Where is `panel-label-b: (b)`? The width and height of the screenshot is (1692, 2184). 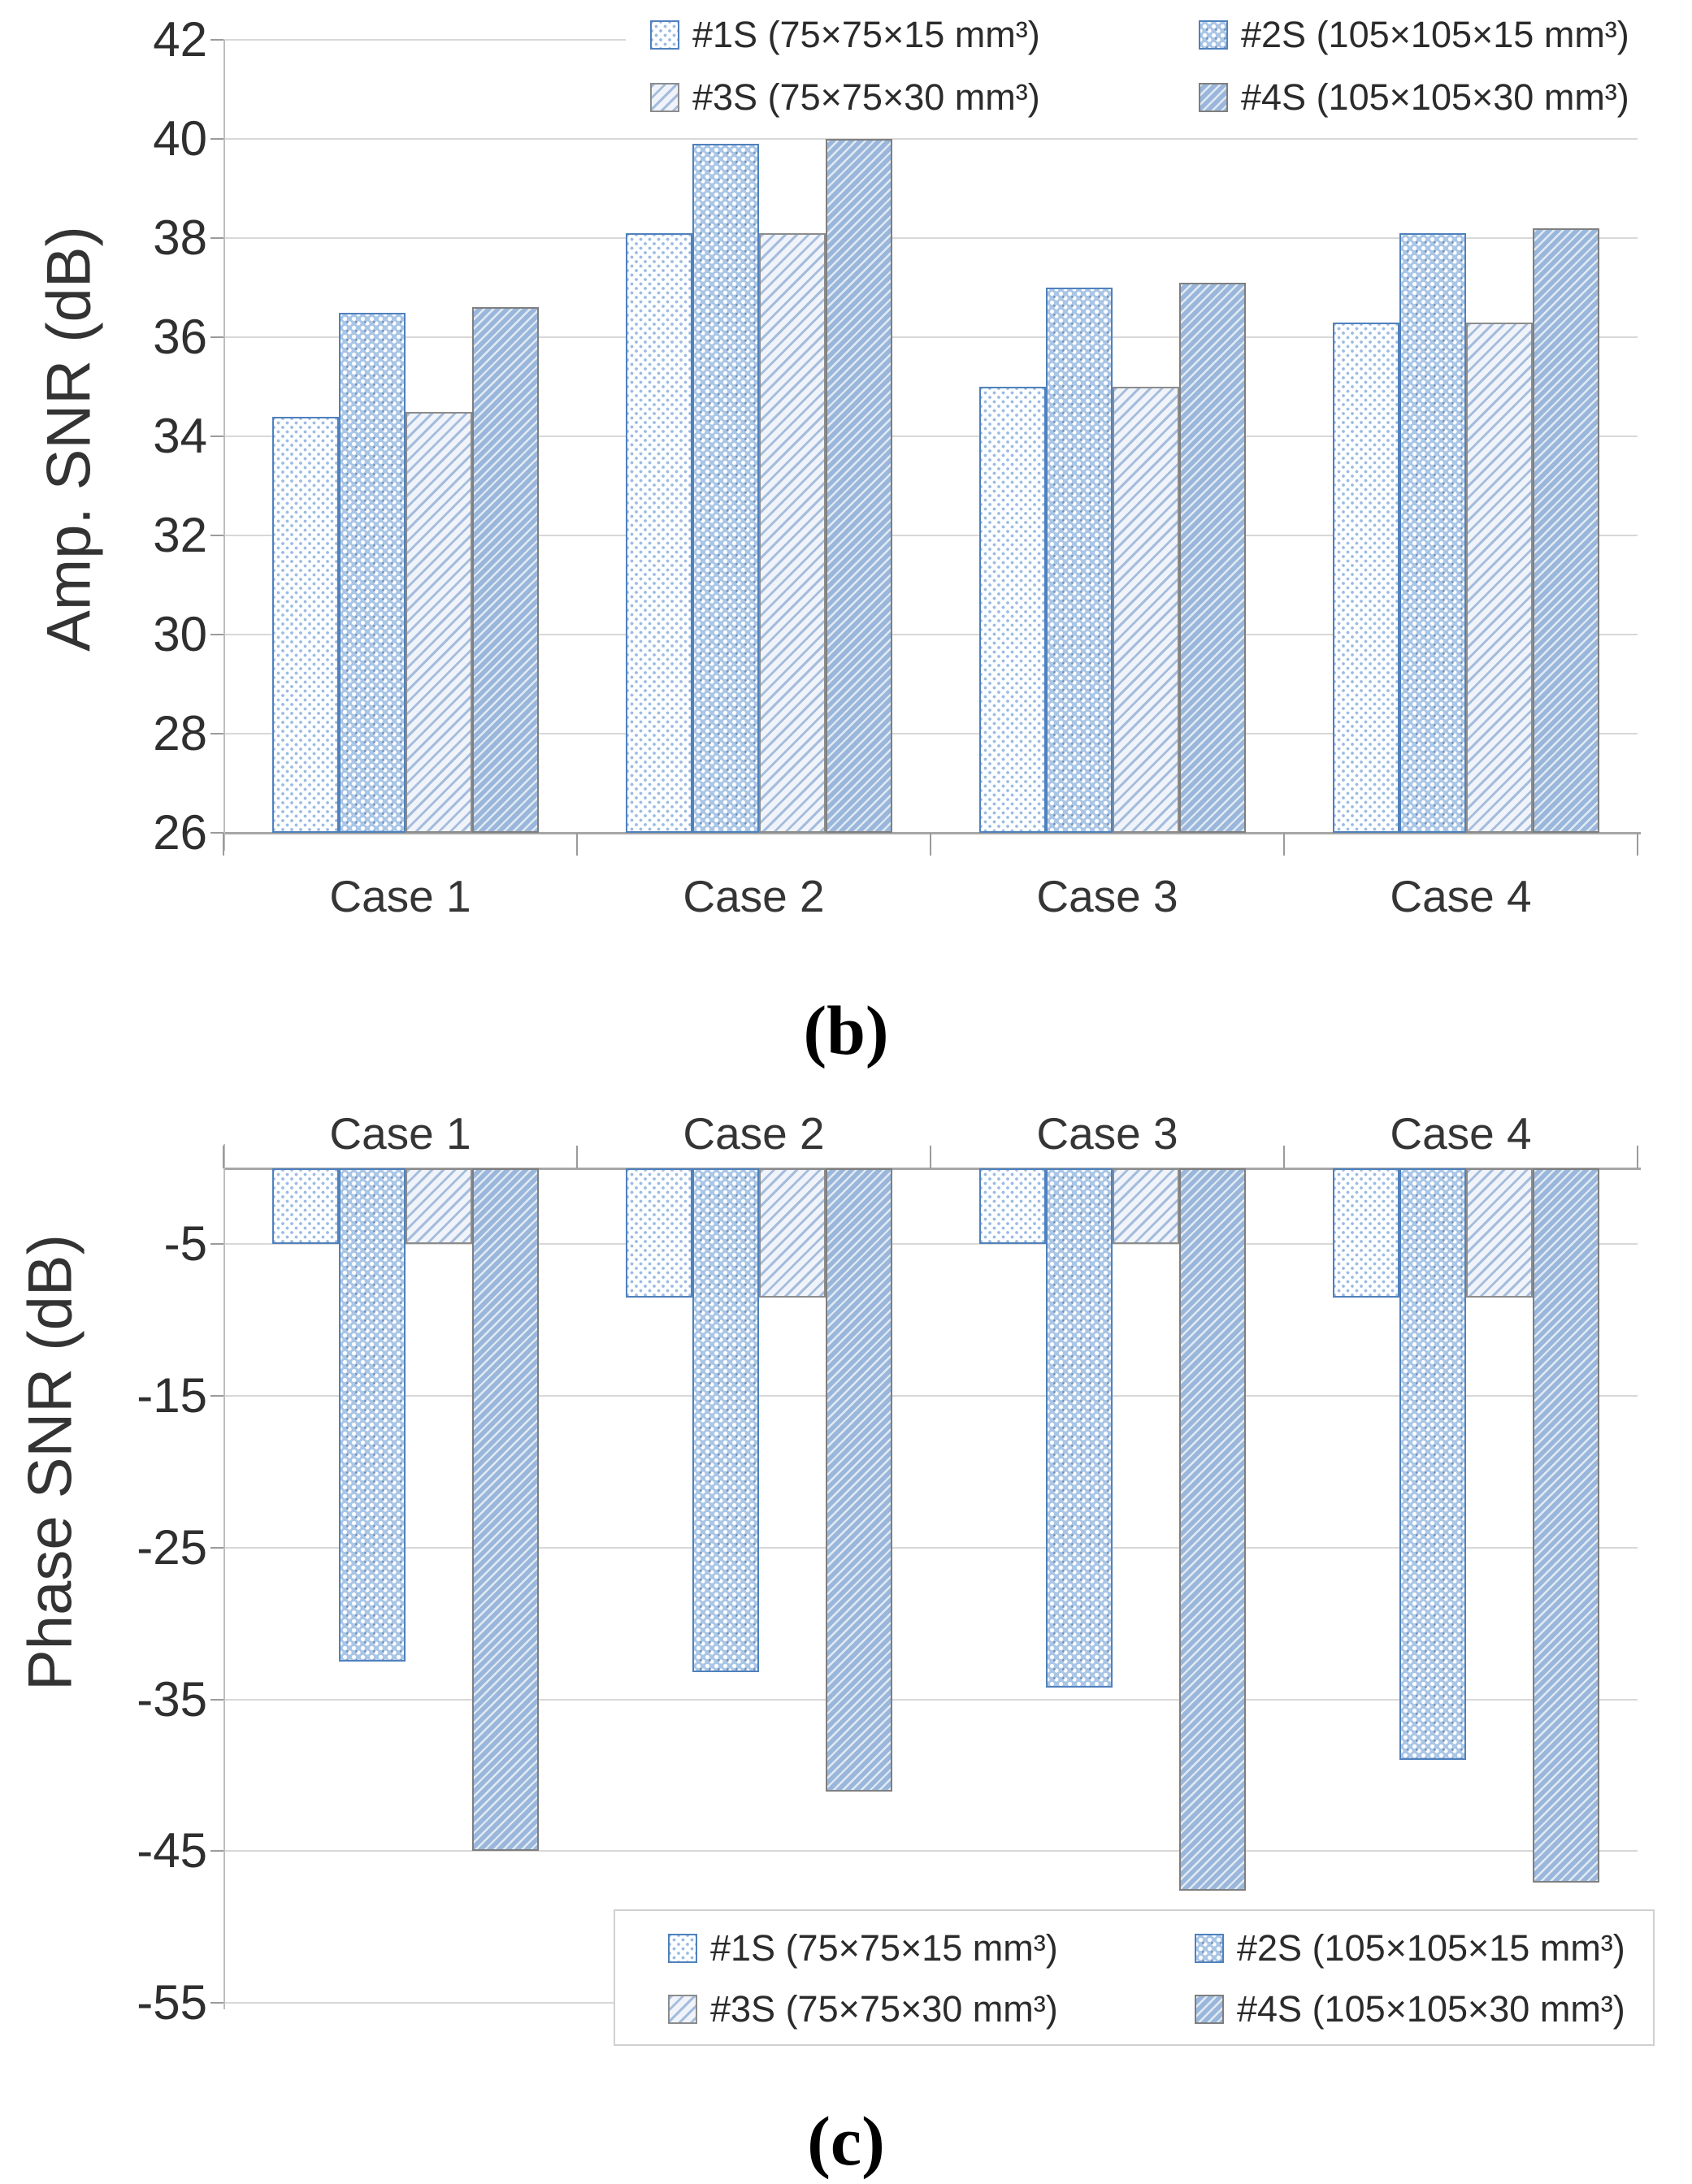 panel-label-b: (b) is located at coordinates (846, 1030).